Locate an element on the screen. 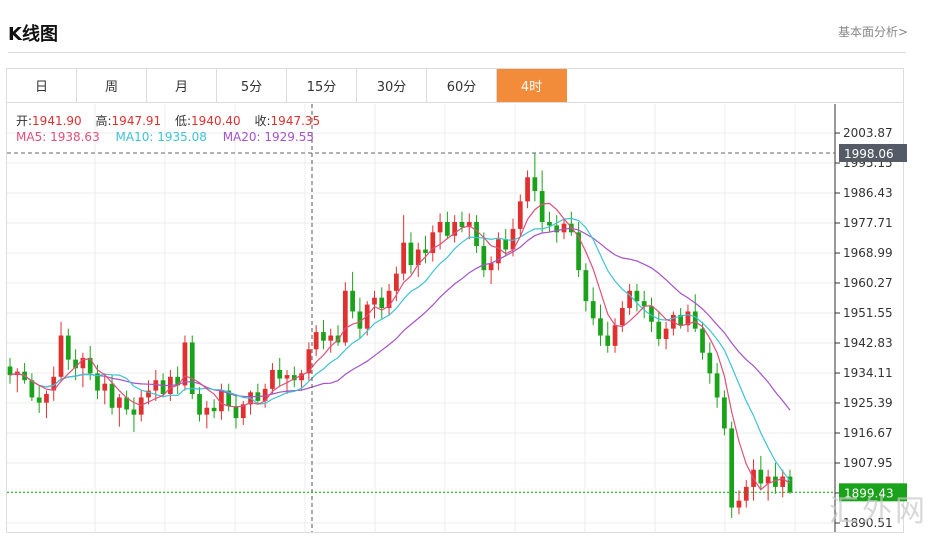 This screenshot has width=936, height=538. open-label: 开: is located at coordinates (24, 121).